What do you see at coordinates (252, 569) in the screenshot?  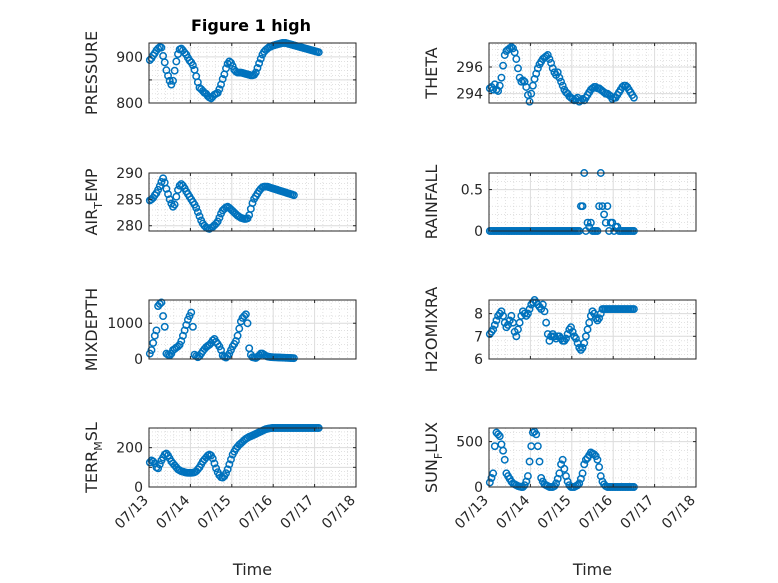 I see `x-axis-label: Time` at bounding box center [252, 569].